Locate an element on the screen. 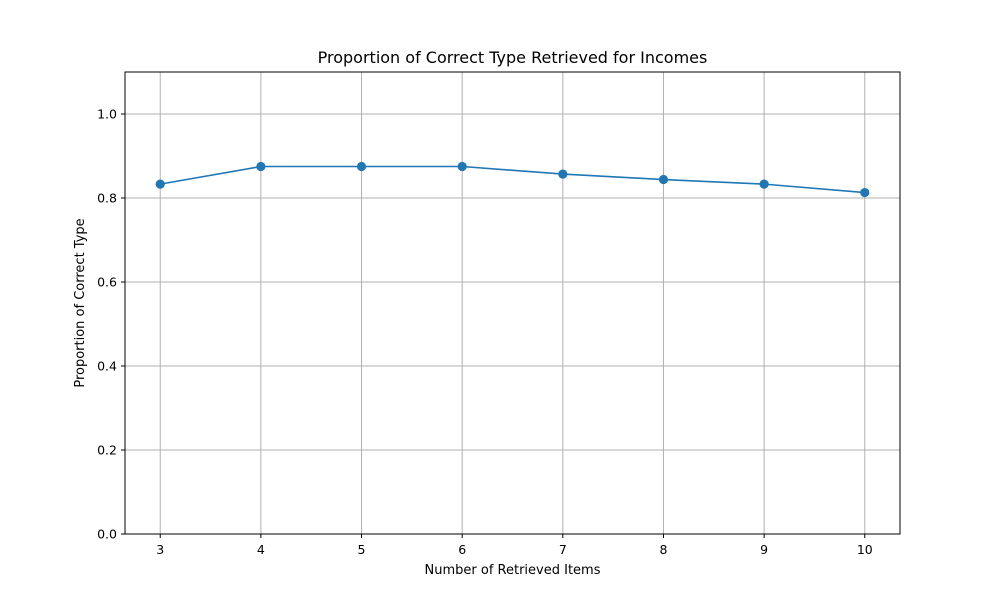 The height and width of the screenshot is (600, 1000). x-tick-label: 6 is located at coordinates (462, 549).